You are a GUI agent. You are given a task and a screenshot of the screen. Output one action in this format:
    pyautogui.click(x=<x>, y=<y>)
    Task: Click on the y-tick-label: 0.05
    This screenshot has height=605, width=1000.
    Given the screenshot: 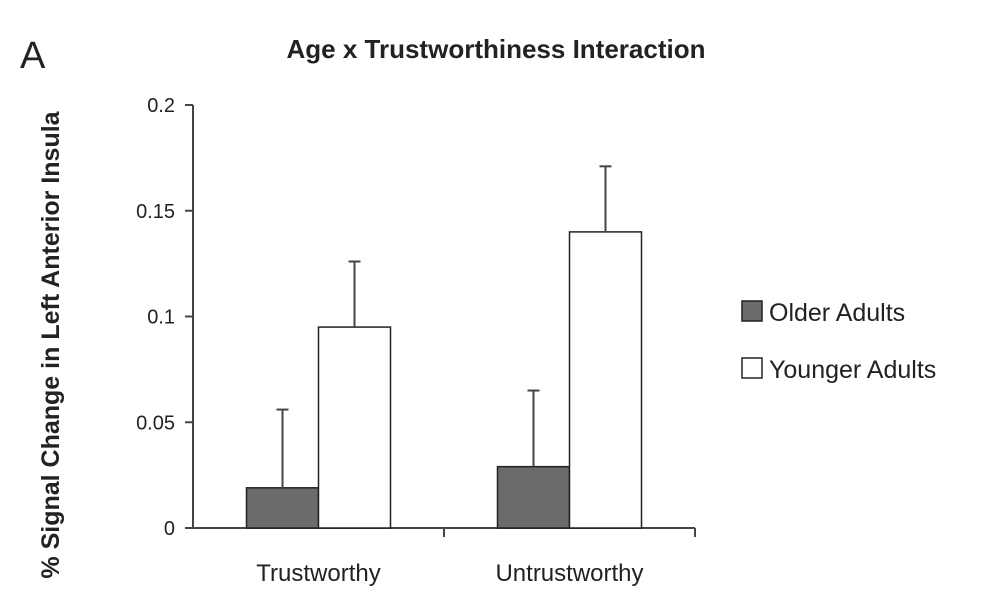 What is the action you would take?
    pyautogui.click(x=155, y=423)
    